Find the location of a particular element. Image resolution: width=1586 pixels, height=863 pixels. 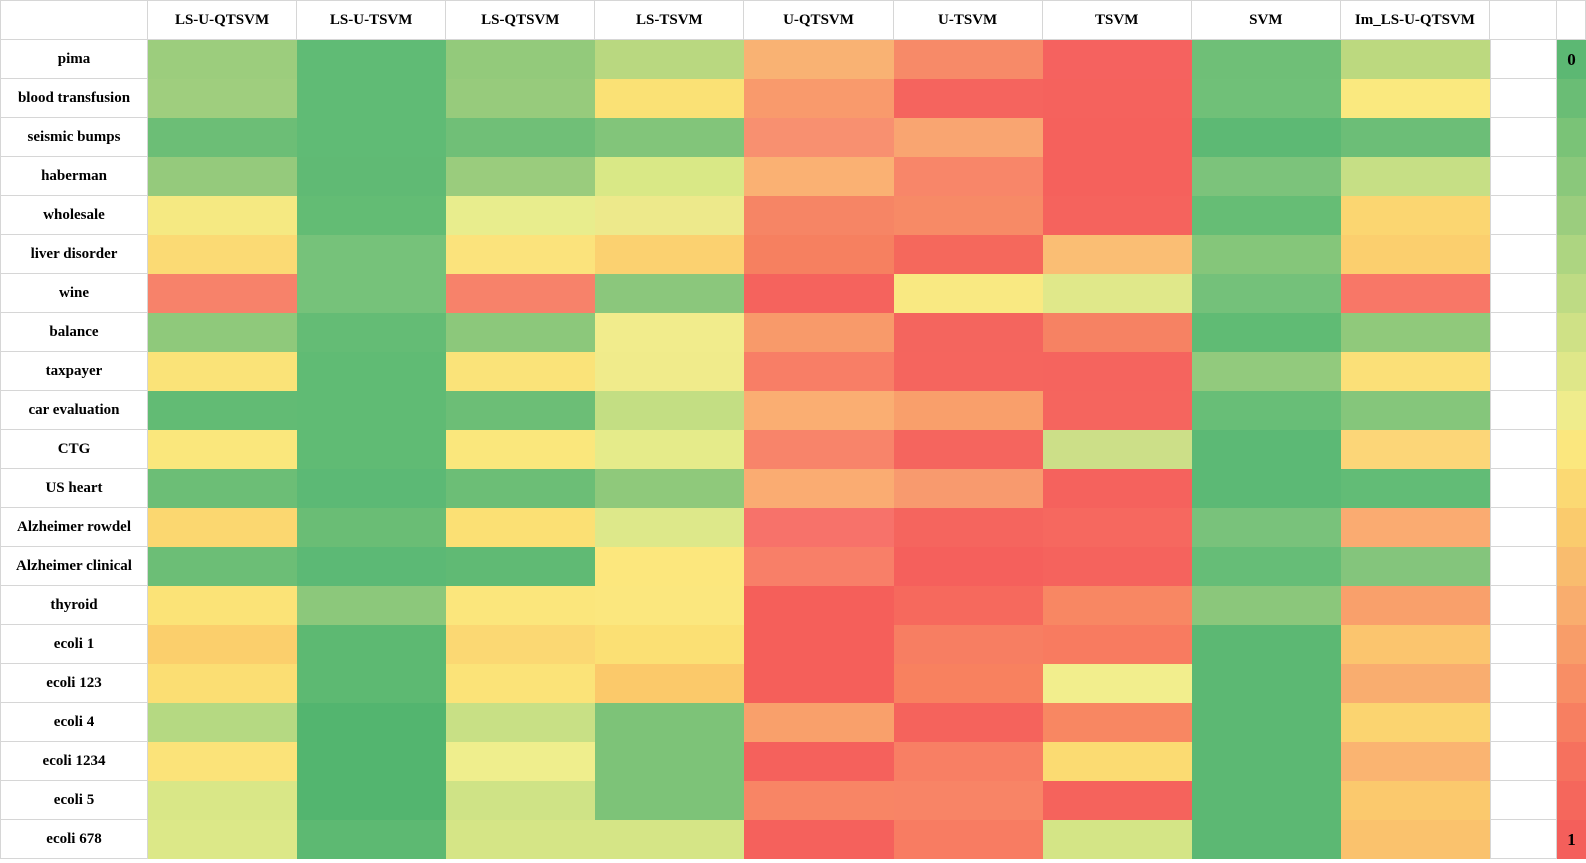

corner-cell is located at coordinates (74, 20).